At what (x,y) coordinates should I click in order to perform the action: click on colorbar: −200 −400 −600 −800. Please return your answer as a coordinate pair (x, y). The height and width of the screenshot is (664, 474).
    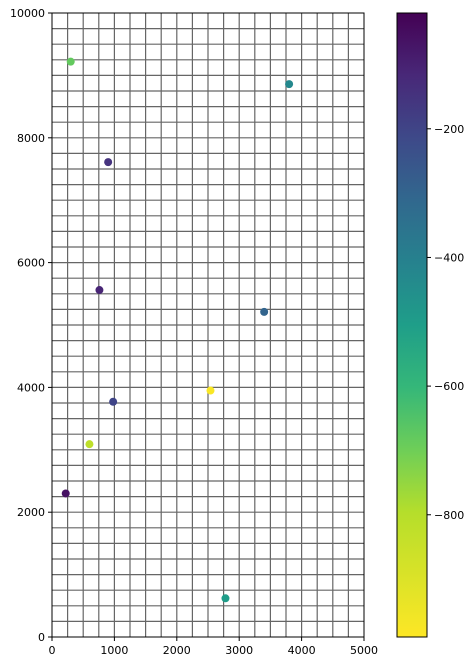
    Looking at the image, I should click on (430, 325).